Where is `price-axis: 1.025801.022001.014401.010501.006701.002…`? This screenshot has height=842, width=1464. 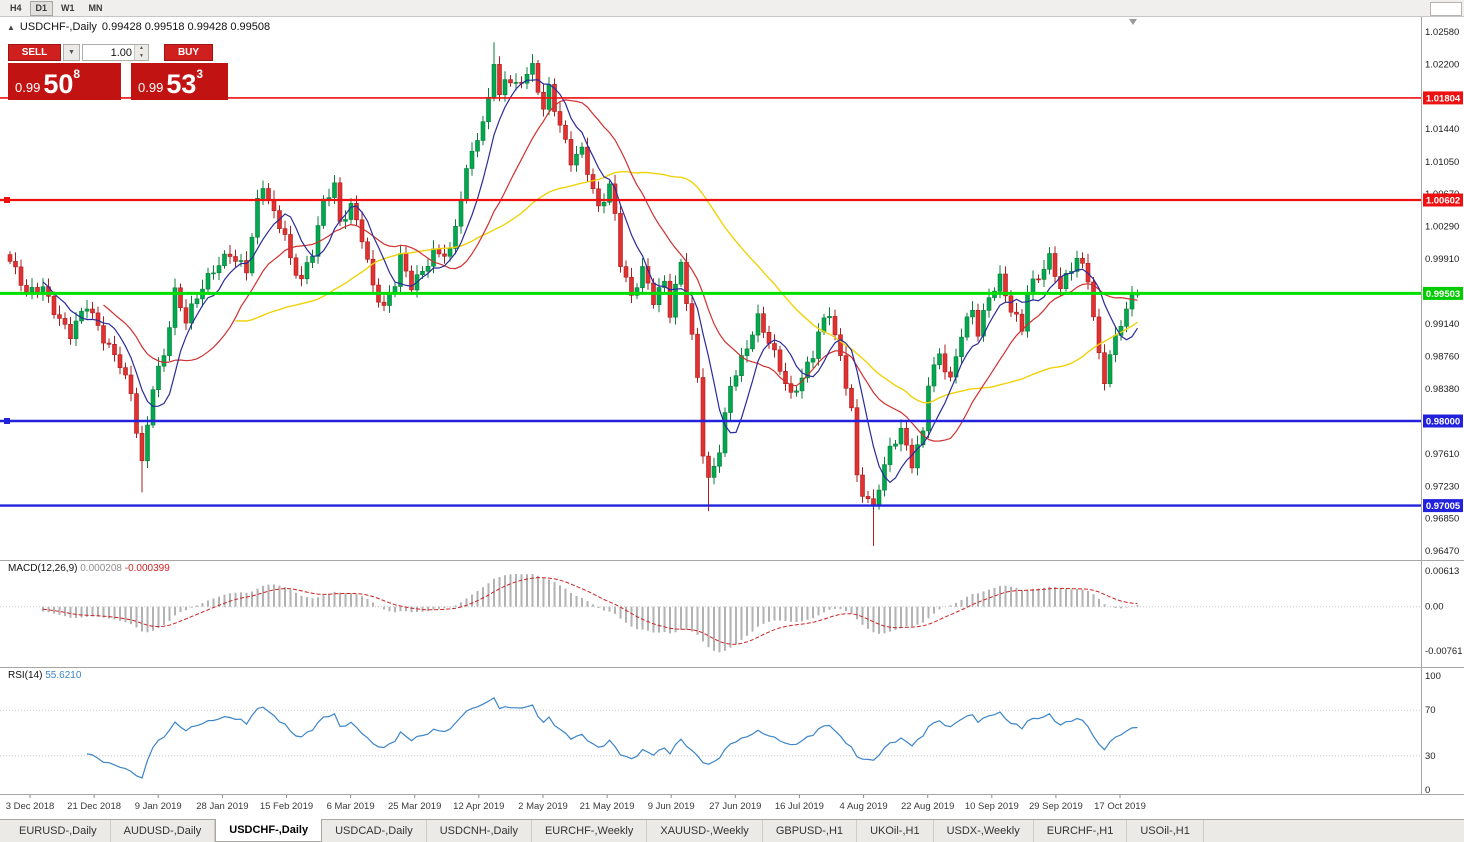 price-axis: 1.025801.022001.014401.010501.006701.002… is located at coordinates (1443, 411).